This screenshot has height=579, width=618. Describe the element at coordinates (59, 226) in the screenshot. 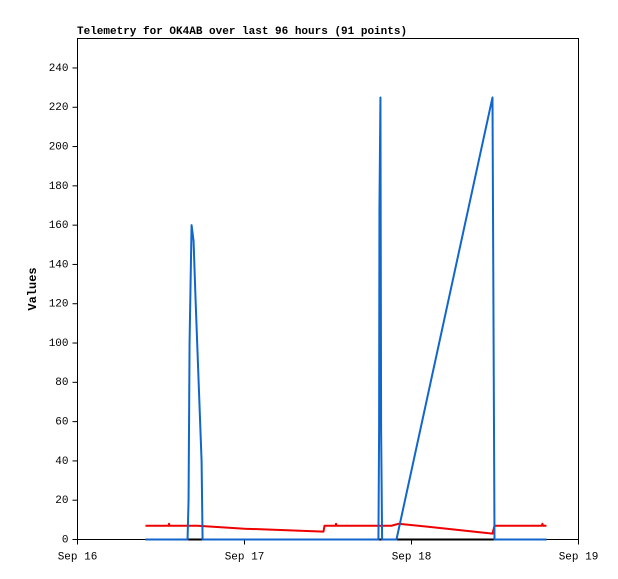

I see `y-tick-label: 160` at that location.